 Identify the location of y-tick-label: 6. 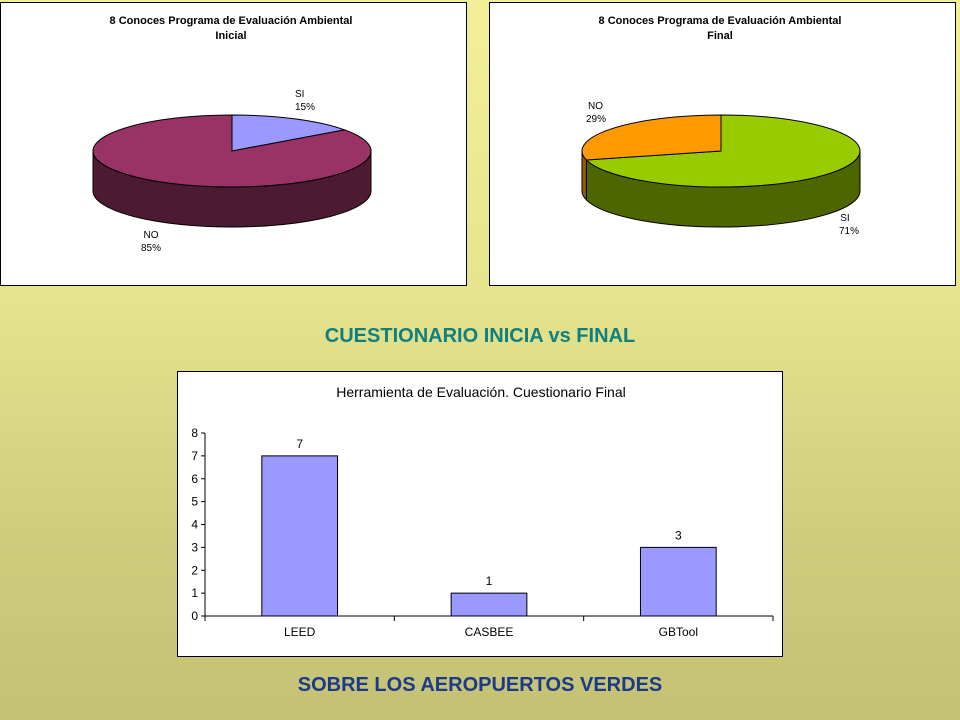
(194, 479).